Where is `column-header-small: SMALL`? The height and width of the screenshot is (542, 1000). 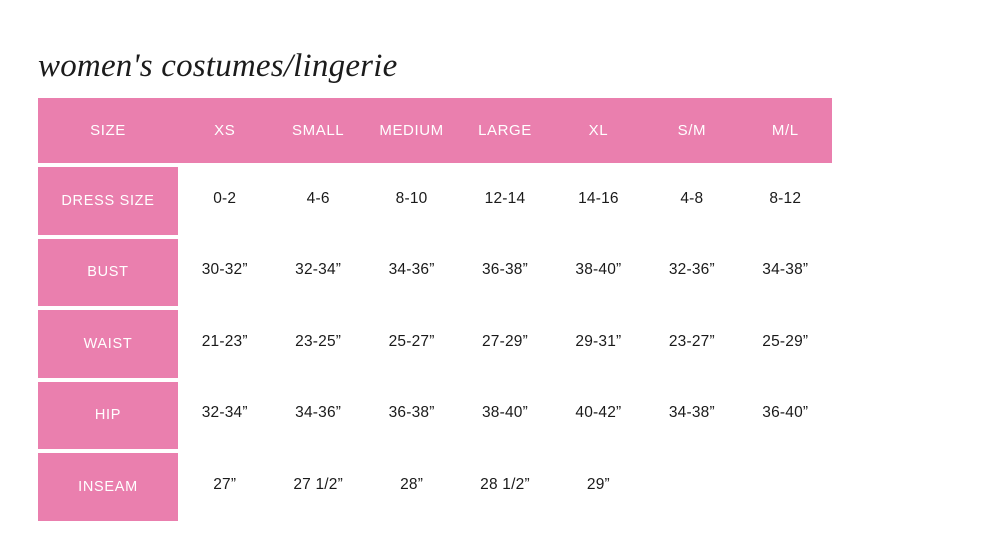 column-header-small: SMALL is located at coordinates (318, 130).